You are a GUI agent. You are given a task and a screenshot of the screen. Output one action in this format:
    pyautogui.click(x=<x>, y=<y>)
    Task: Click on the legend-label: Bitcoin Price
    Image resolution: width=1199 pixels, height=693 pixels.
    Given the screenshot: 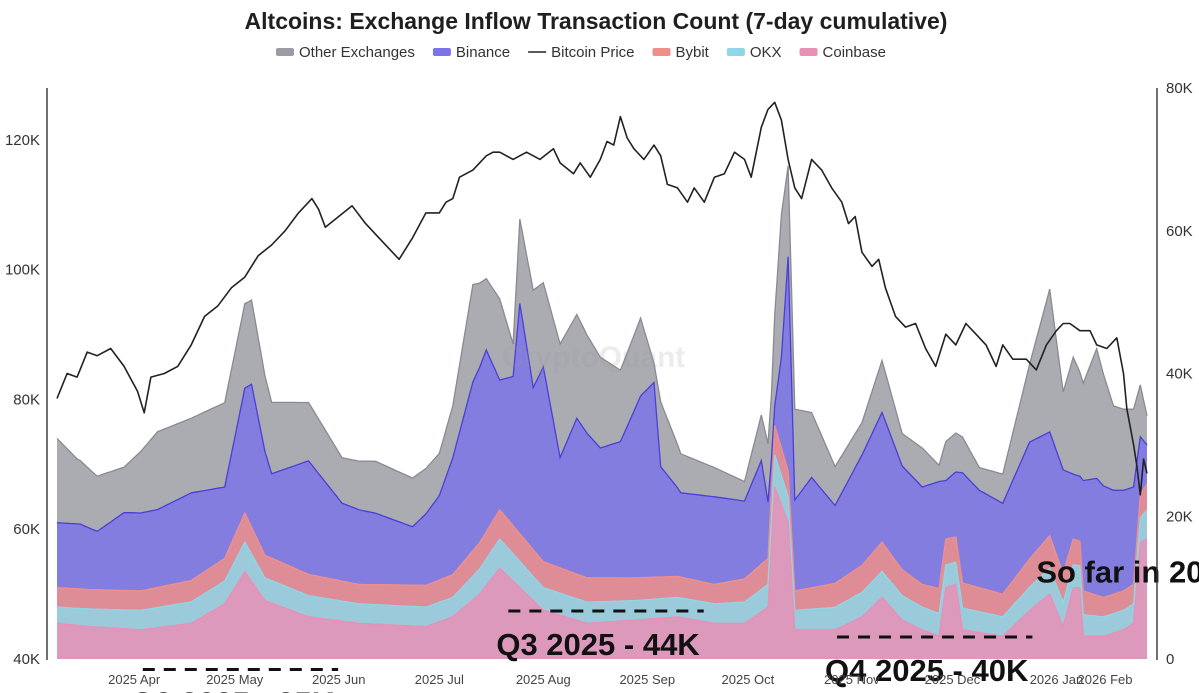 What is the action you would take?
    pyautogui.click(x=592, y=52)
    